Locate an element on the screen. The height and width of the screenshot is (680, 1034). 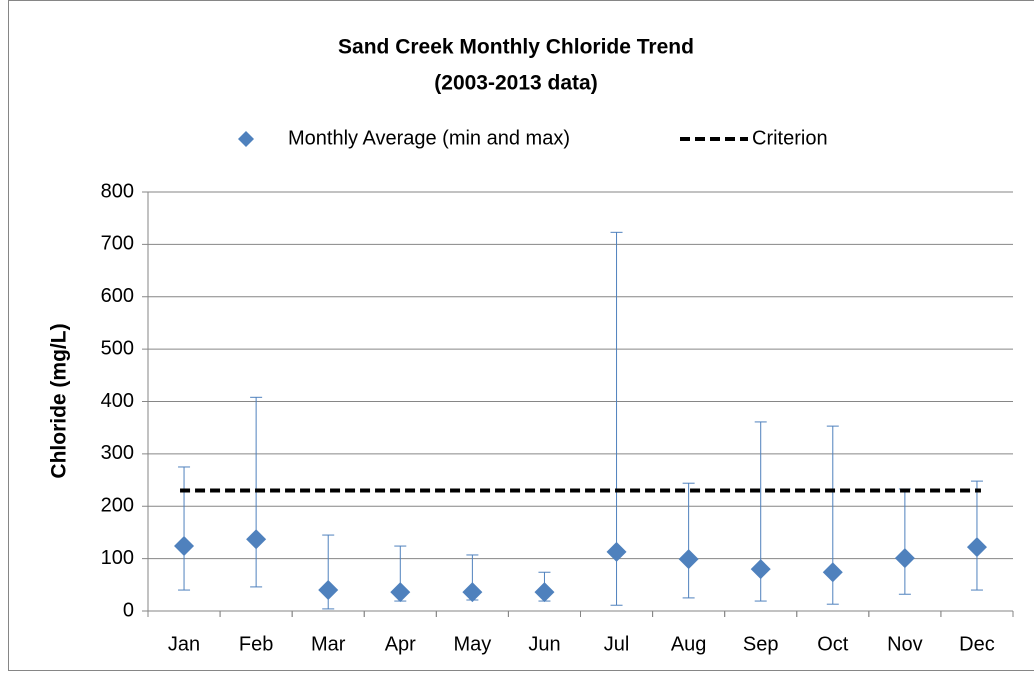
x-tick-label: Aug is located at coordinates (689, 644).